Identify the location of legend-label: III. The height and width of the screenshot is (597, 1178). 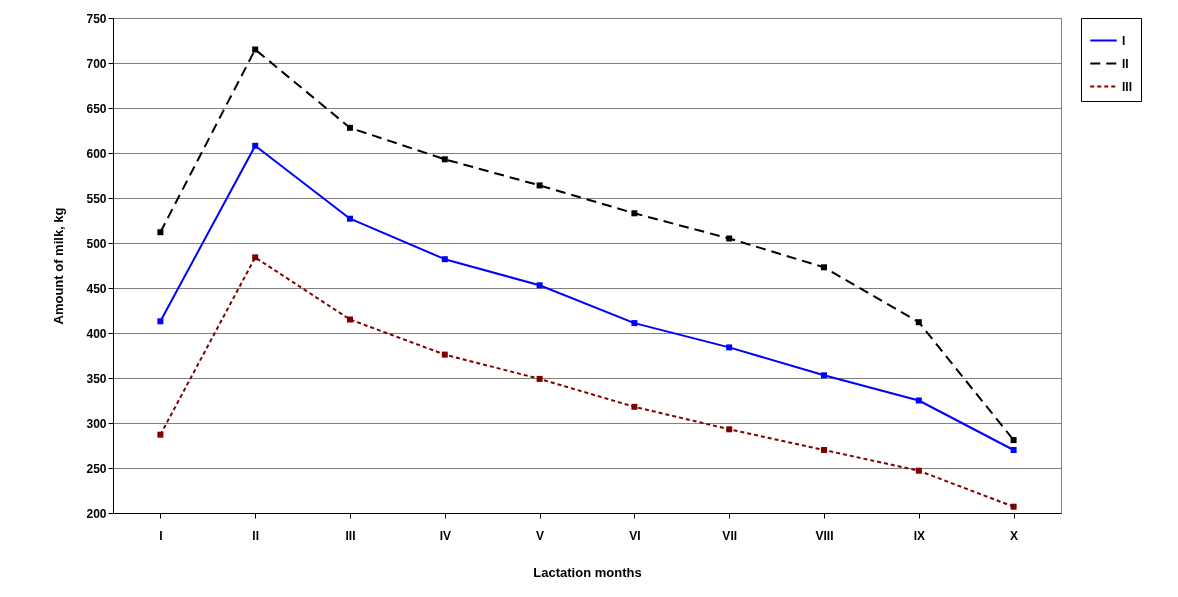
(1127, 86).